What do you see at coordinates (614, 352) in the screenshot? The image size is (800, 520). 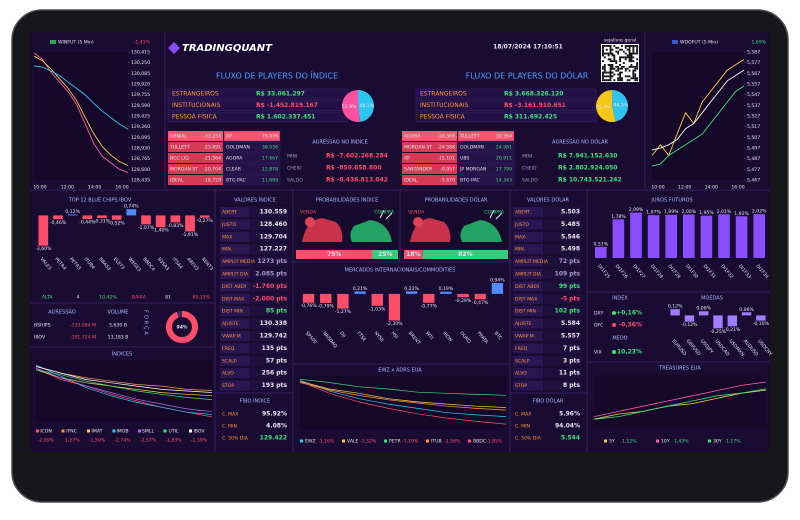 I see `status-dot` at bounding box center [614, 352].